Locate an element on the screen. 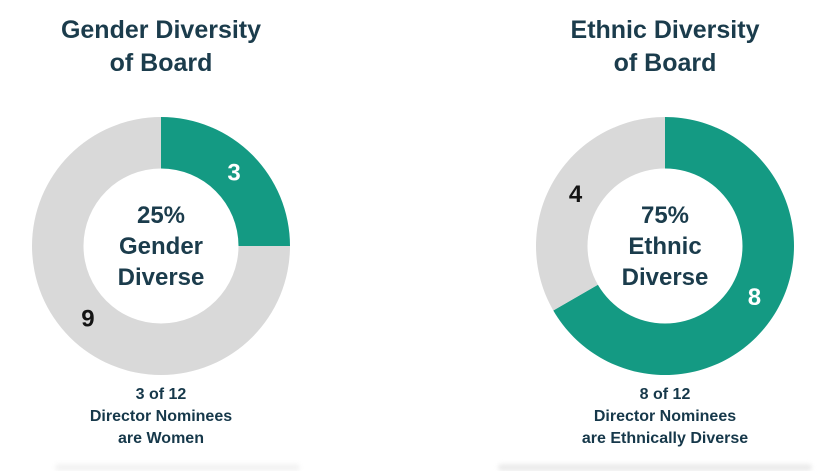 The width and height of the screenshot is (827, 471). cropped-artifact-right is located at coordinates (655, 467).